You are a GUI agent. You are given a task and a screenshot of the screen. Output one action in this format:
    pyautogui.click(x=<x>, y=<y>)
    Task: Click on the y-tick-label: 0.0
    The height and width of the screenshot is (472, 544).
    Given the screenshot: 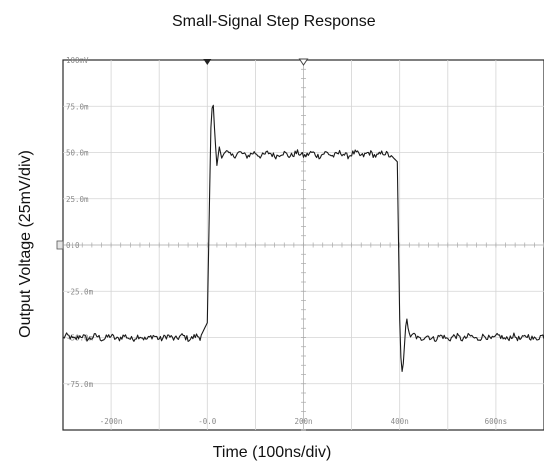 What is the action you would take?
    pyautogui.click(x=73, y=245)
    